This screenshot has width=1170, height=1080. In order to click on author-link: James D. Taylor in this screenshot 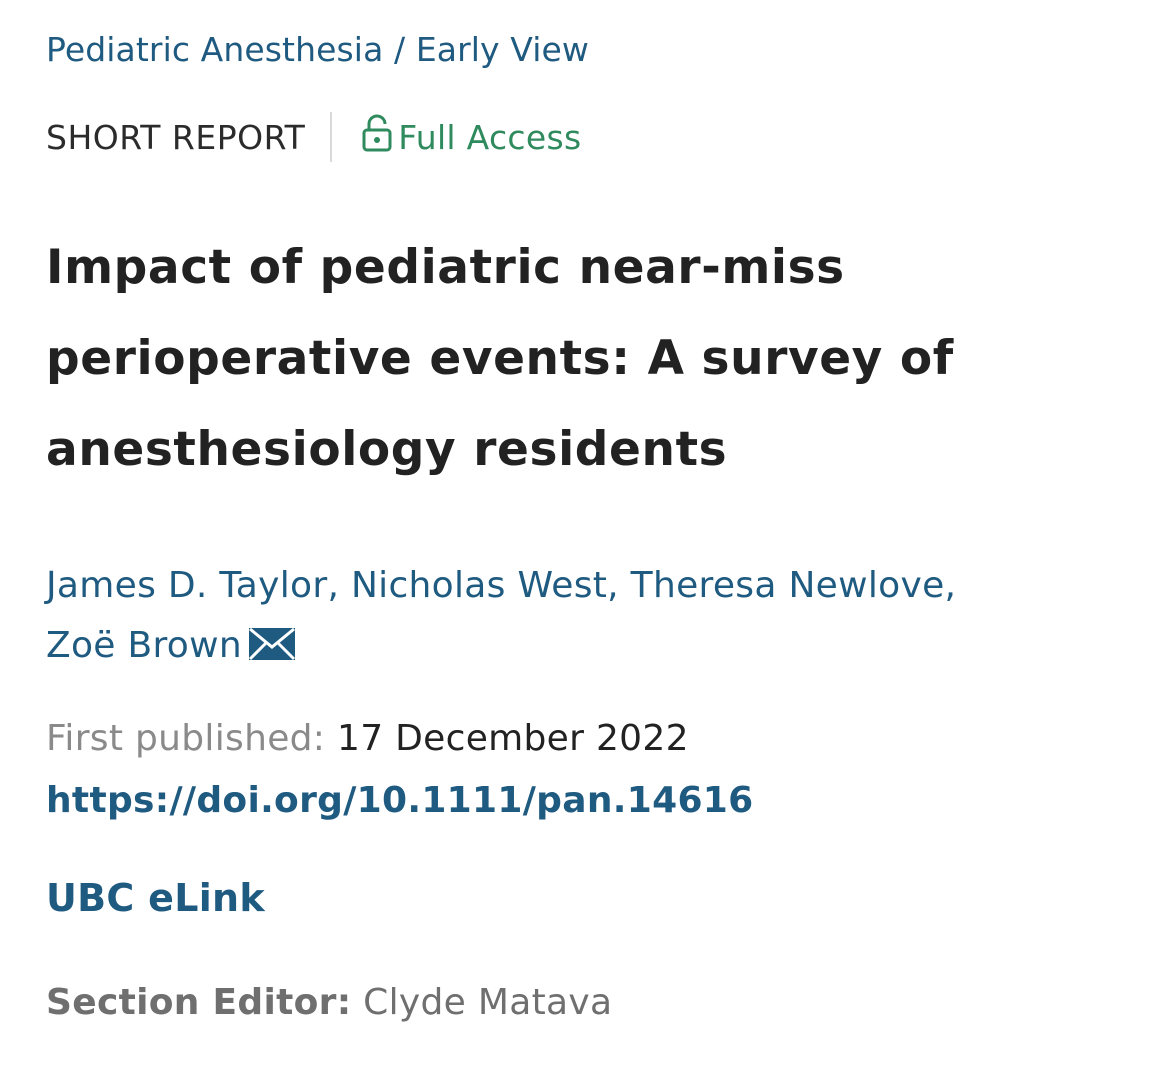, I will do `click(187, 585)`.